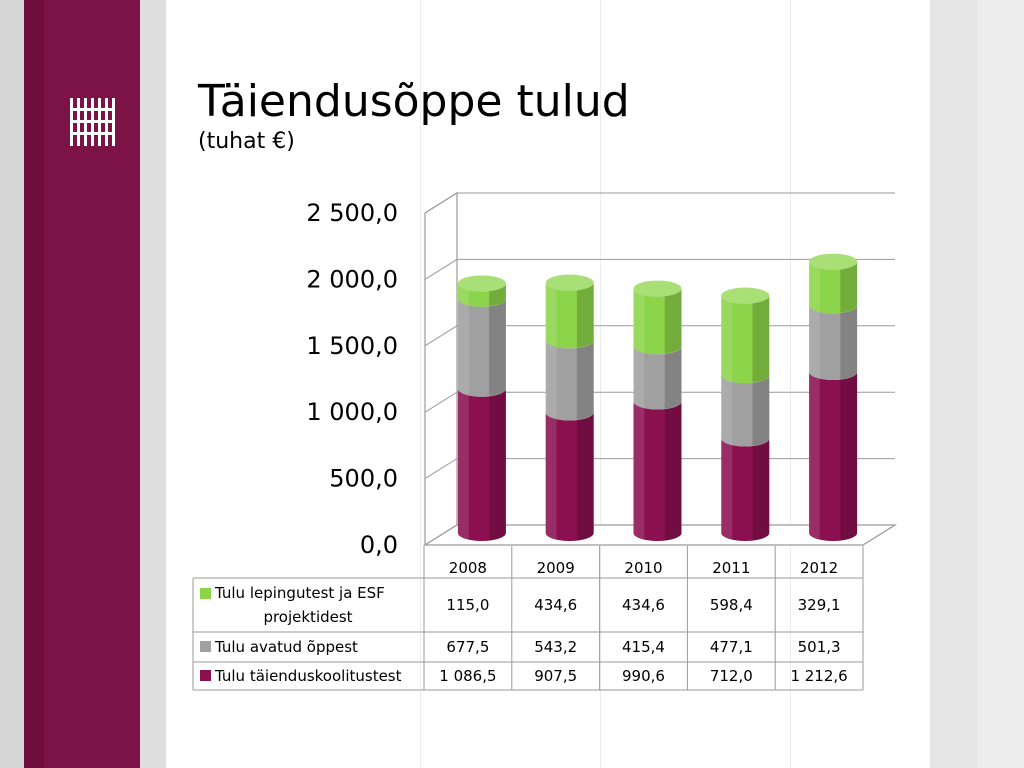 Image resolution: width=1024 pixels, height=768 pixels. What do you see at coordinates (34, 384) in the screenshot?
I see `sidebar-dark-band` at bounding box center [34, 384].